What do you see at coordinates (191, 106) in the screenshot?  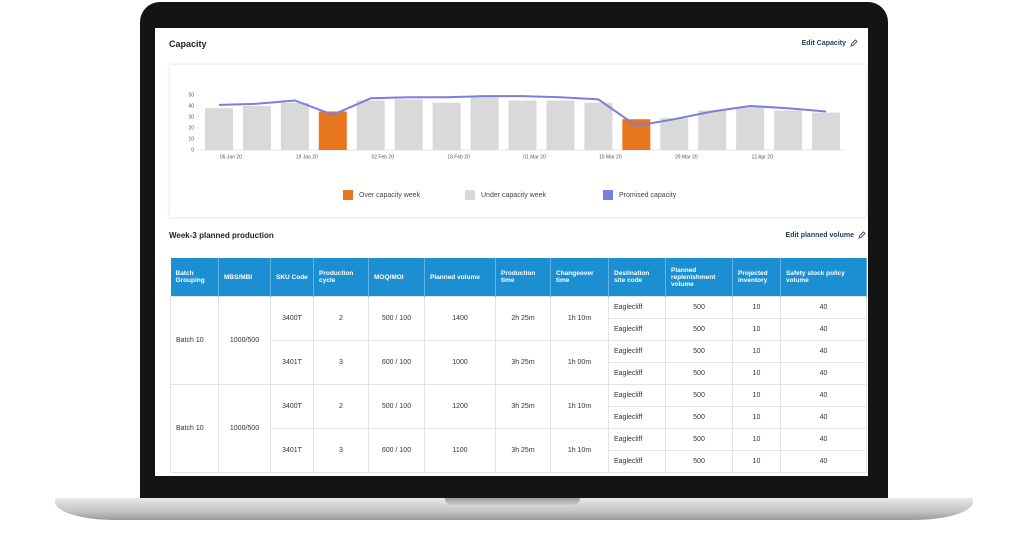 I see `y-tick-label: 40` at bounding box center [191, 106].